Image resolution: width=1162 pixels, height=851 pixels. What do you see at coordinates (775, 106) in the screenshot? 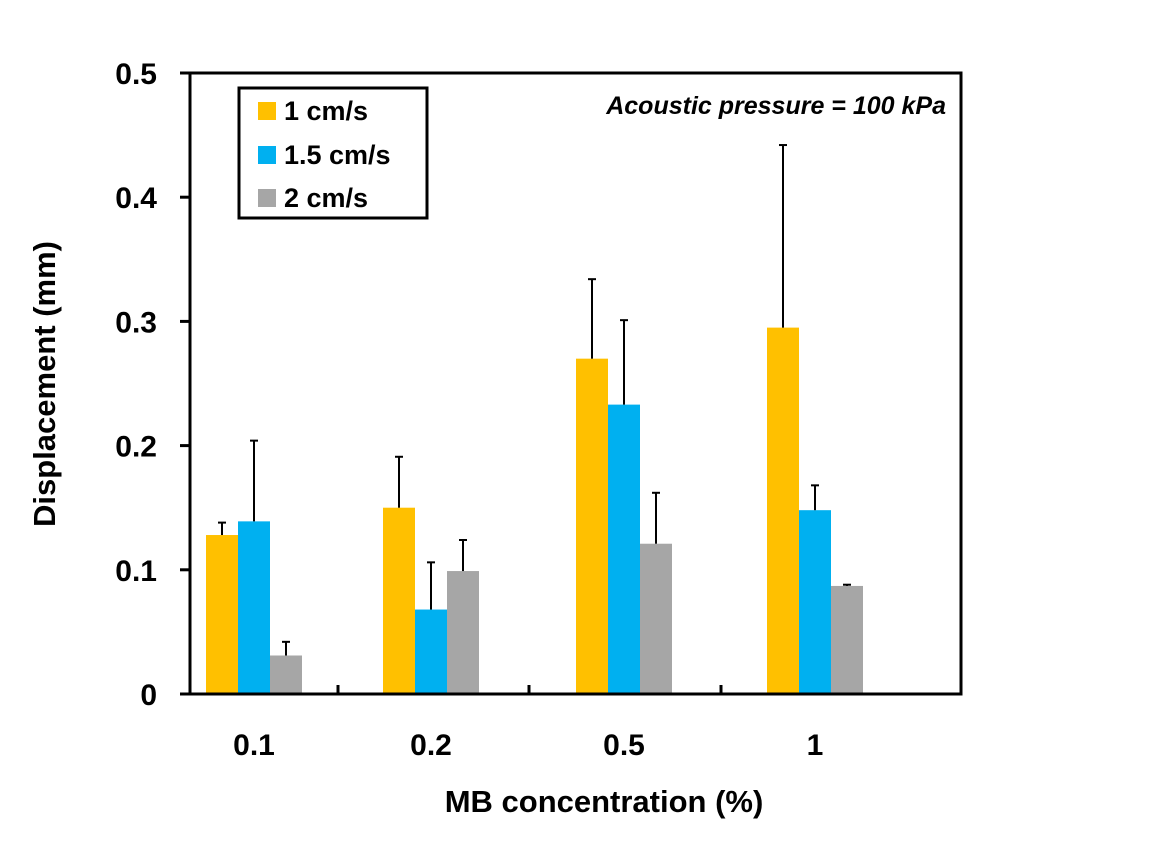
I see `annotation-acoustic-pressure: Acoustic pressure = 100 kPa` at bounding box center [775, 106].